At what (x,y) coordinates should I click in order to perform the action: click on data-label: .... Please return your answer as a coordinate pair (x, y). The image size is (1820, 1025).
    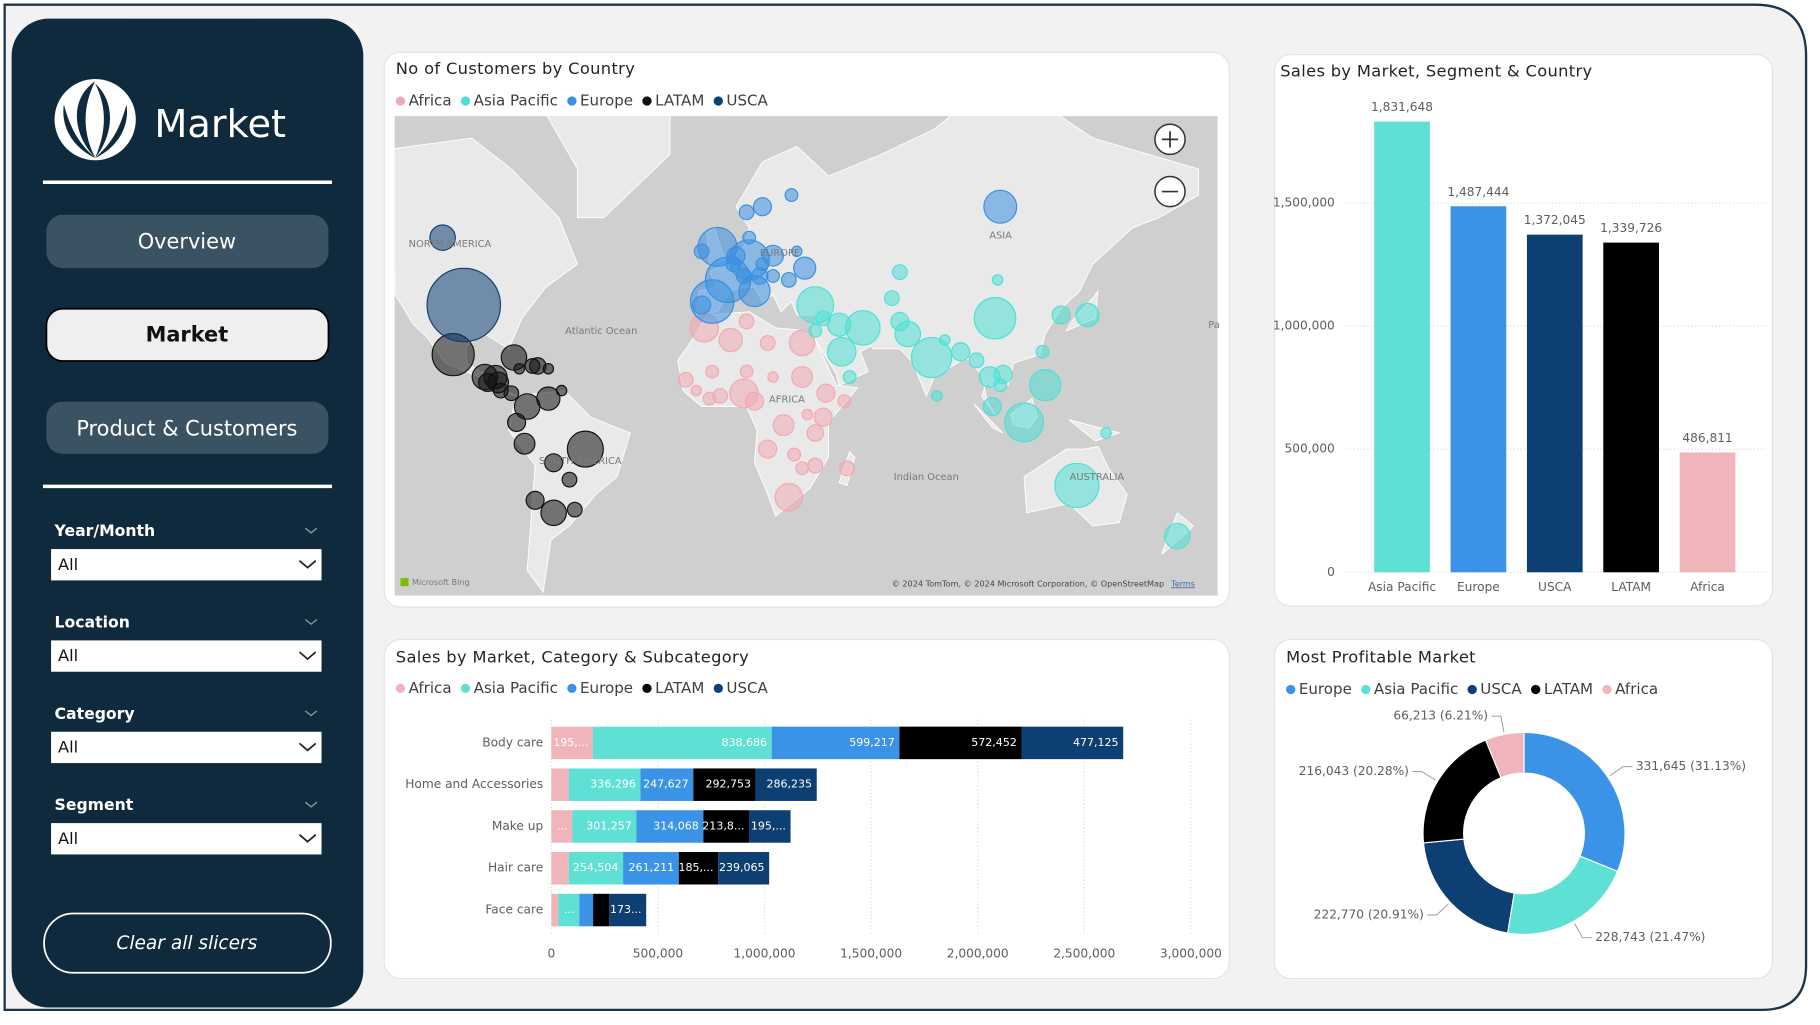
    Looking at the image, I should click on (569, 909).